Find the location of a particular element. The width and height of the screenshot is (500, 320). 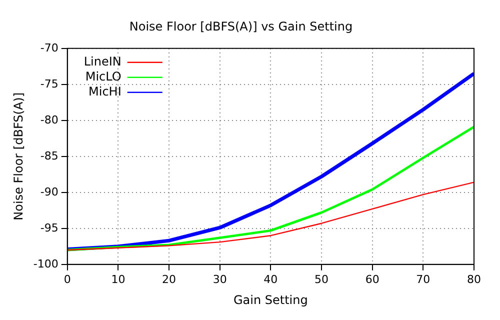

y-tick-label: -80 is located at coordinates (49, 119).